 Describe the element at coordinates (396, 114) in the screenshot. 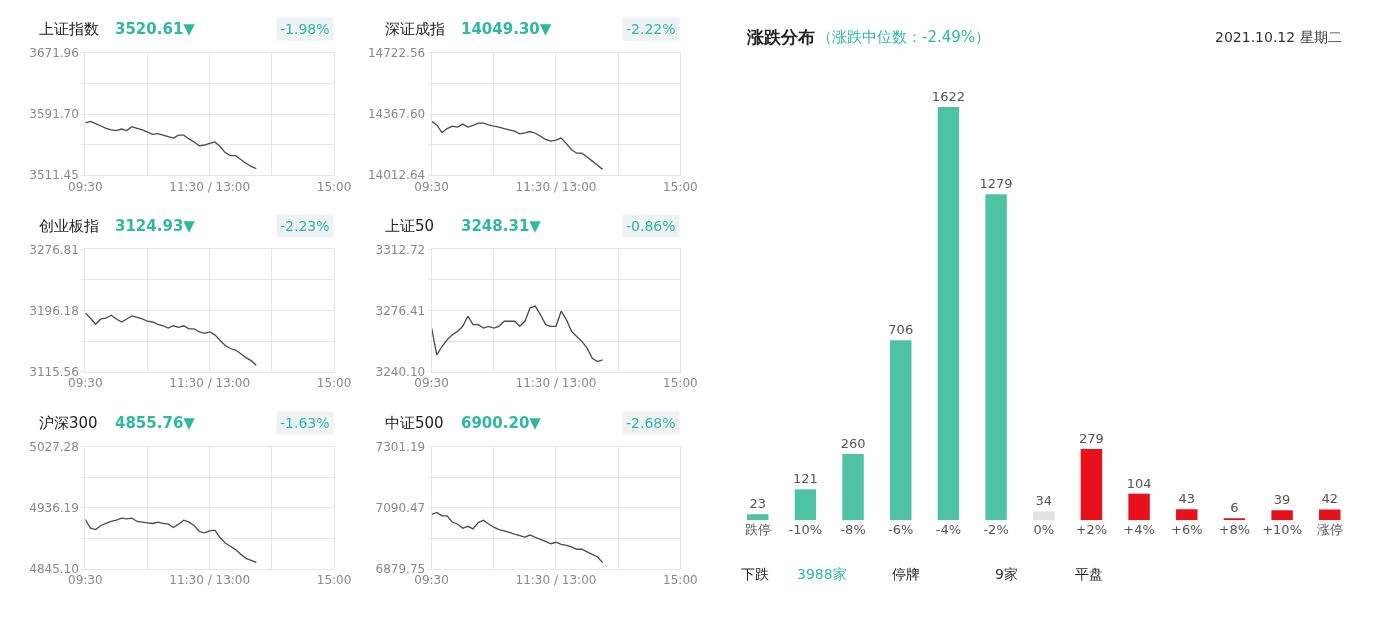

I see `y-tick-label: 14367.60` at that location.